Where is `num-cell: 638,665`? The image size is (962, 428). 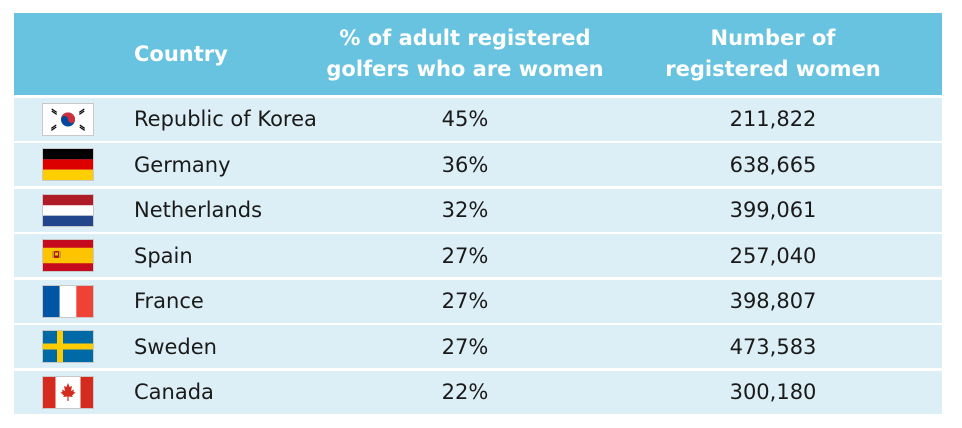
num-cell: 638,665 is located at coordinates (773, 164).